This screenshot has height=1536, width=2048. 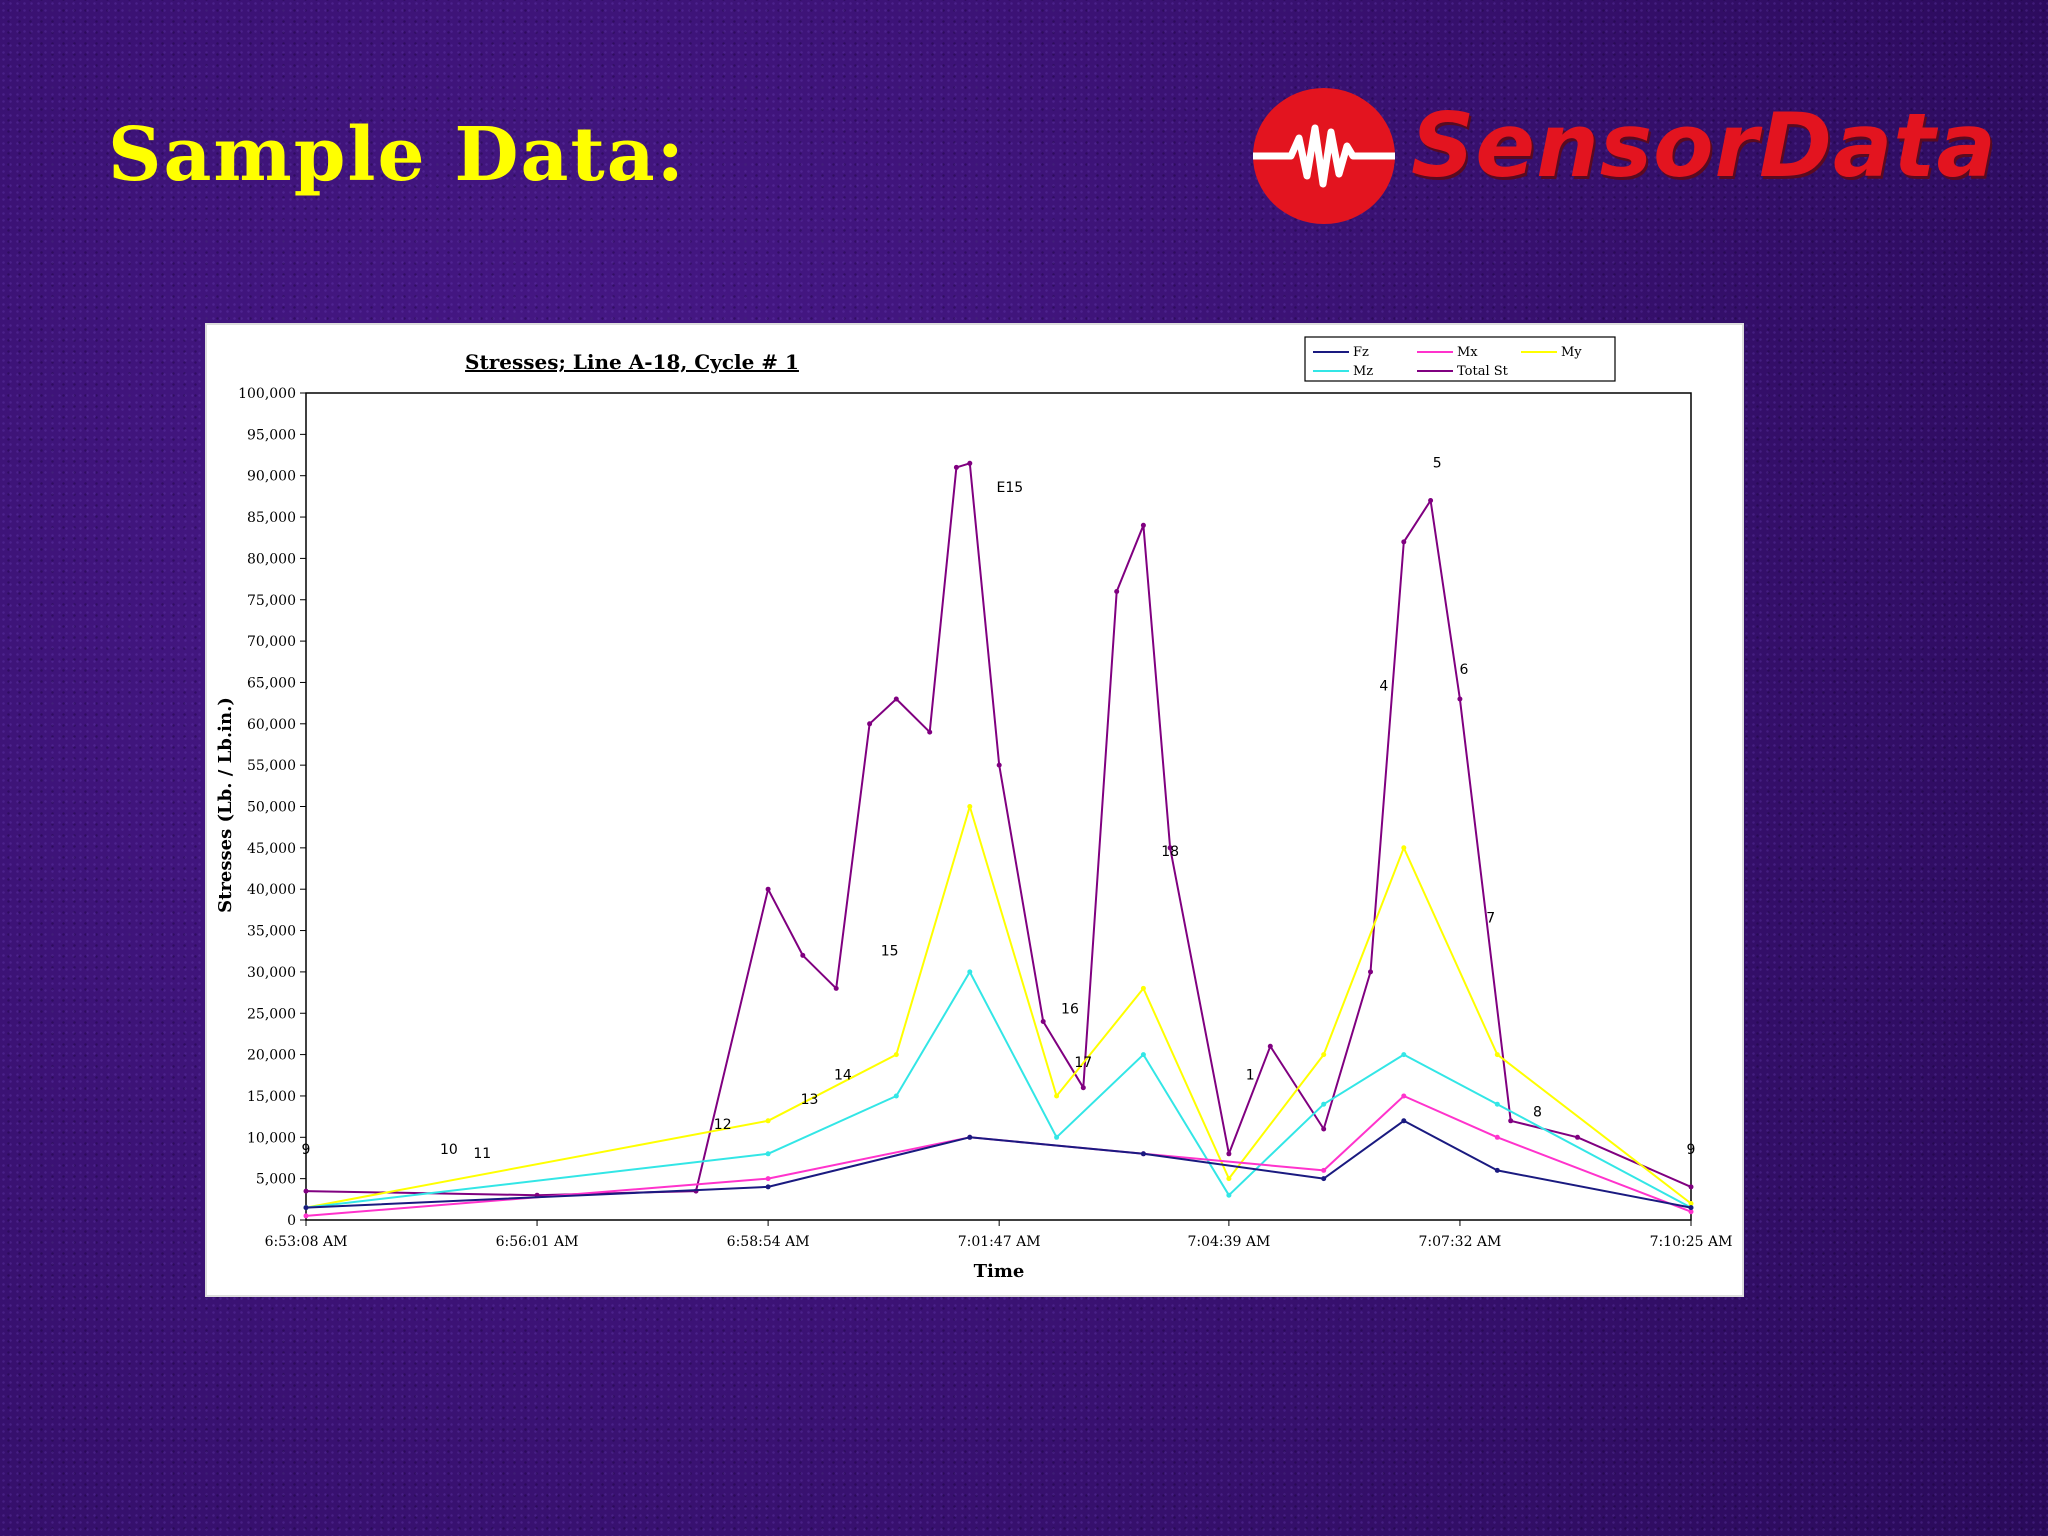 What do you see at coordinates (271, 518) in the screenshot?
I see `y-tick-label: 85,000` at bounding box center [271, 518].